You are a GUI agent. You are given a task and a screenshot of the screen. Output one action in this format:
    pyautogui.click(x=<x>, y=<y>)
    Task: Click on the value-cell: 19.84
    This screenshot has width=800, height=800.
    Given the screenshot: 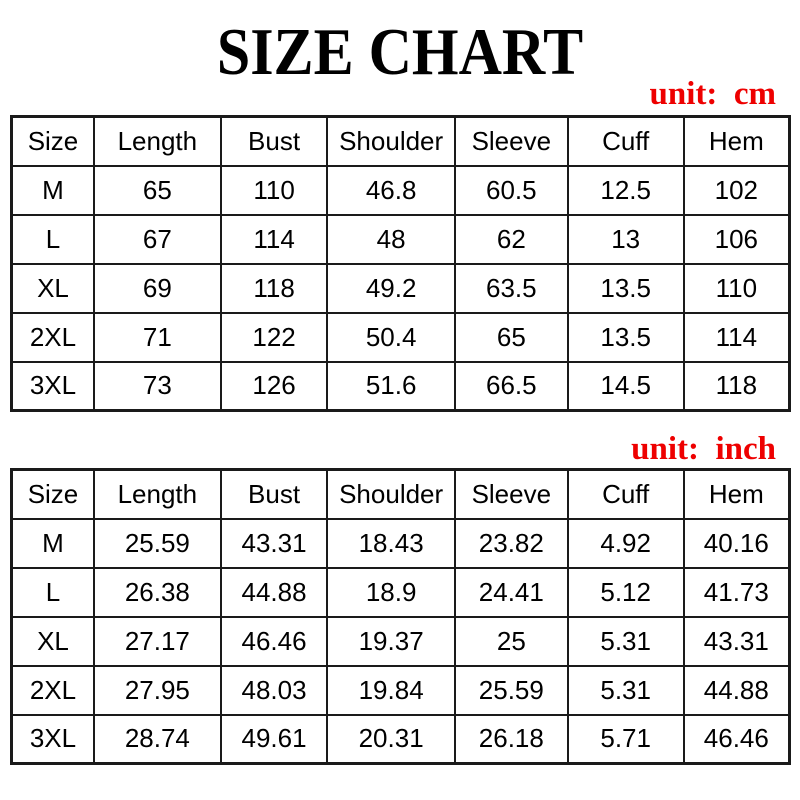 What is the action you would take?
    pyautogui.click(x=391, y=690)
    